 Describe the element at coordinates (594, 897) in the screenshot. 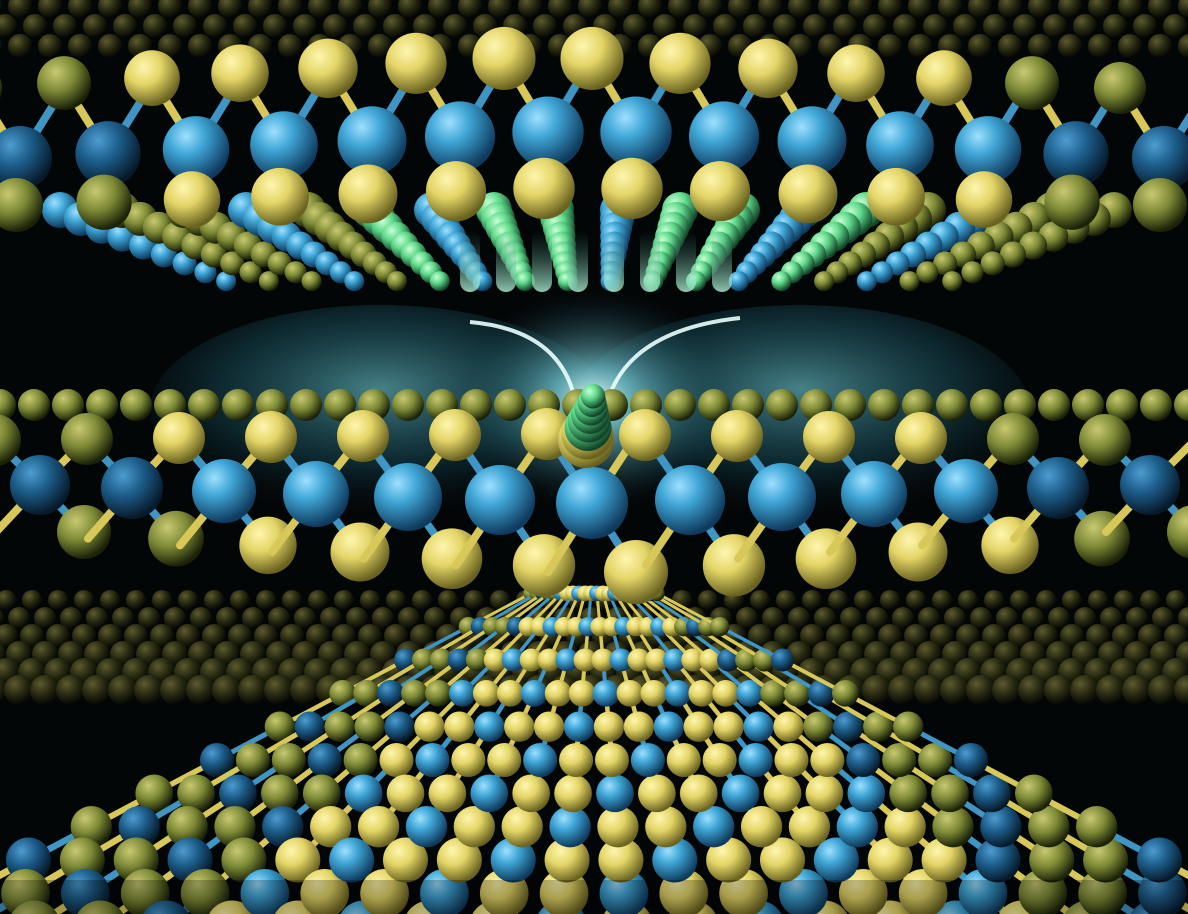

I see `bottom-vignette` at that location.